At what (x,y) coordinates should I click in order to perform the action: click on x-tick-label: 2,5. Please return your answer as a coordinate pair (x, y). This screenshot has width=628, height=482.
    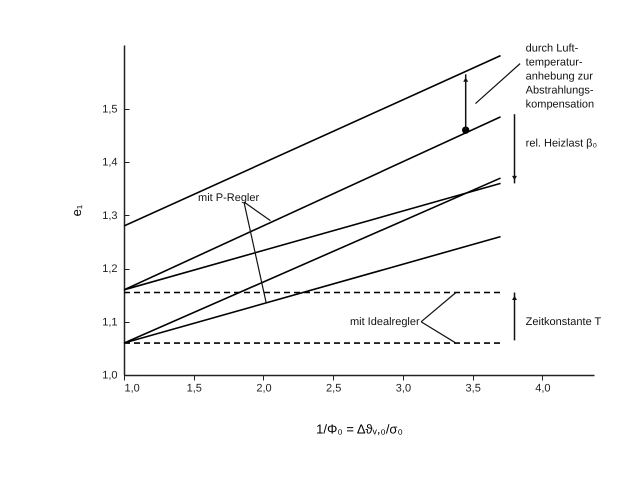
    Looking at the image, I should click on (334, 388).